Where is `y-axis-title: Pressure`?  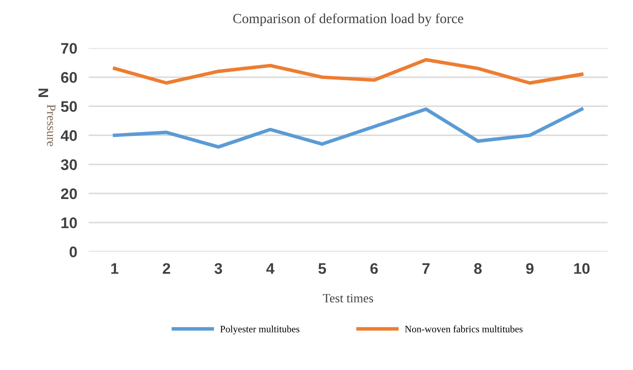 y-axis-title: Pressure is located at coordinates (51, 125).